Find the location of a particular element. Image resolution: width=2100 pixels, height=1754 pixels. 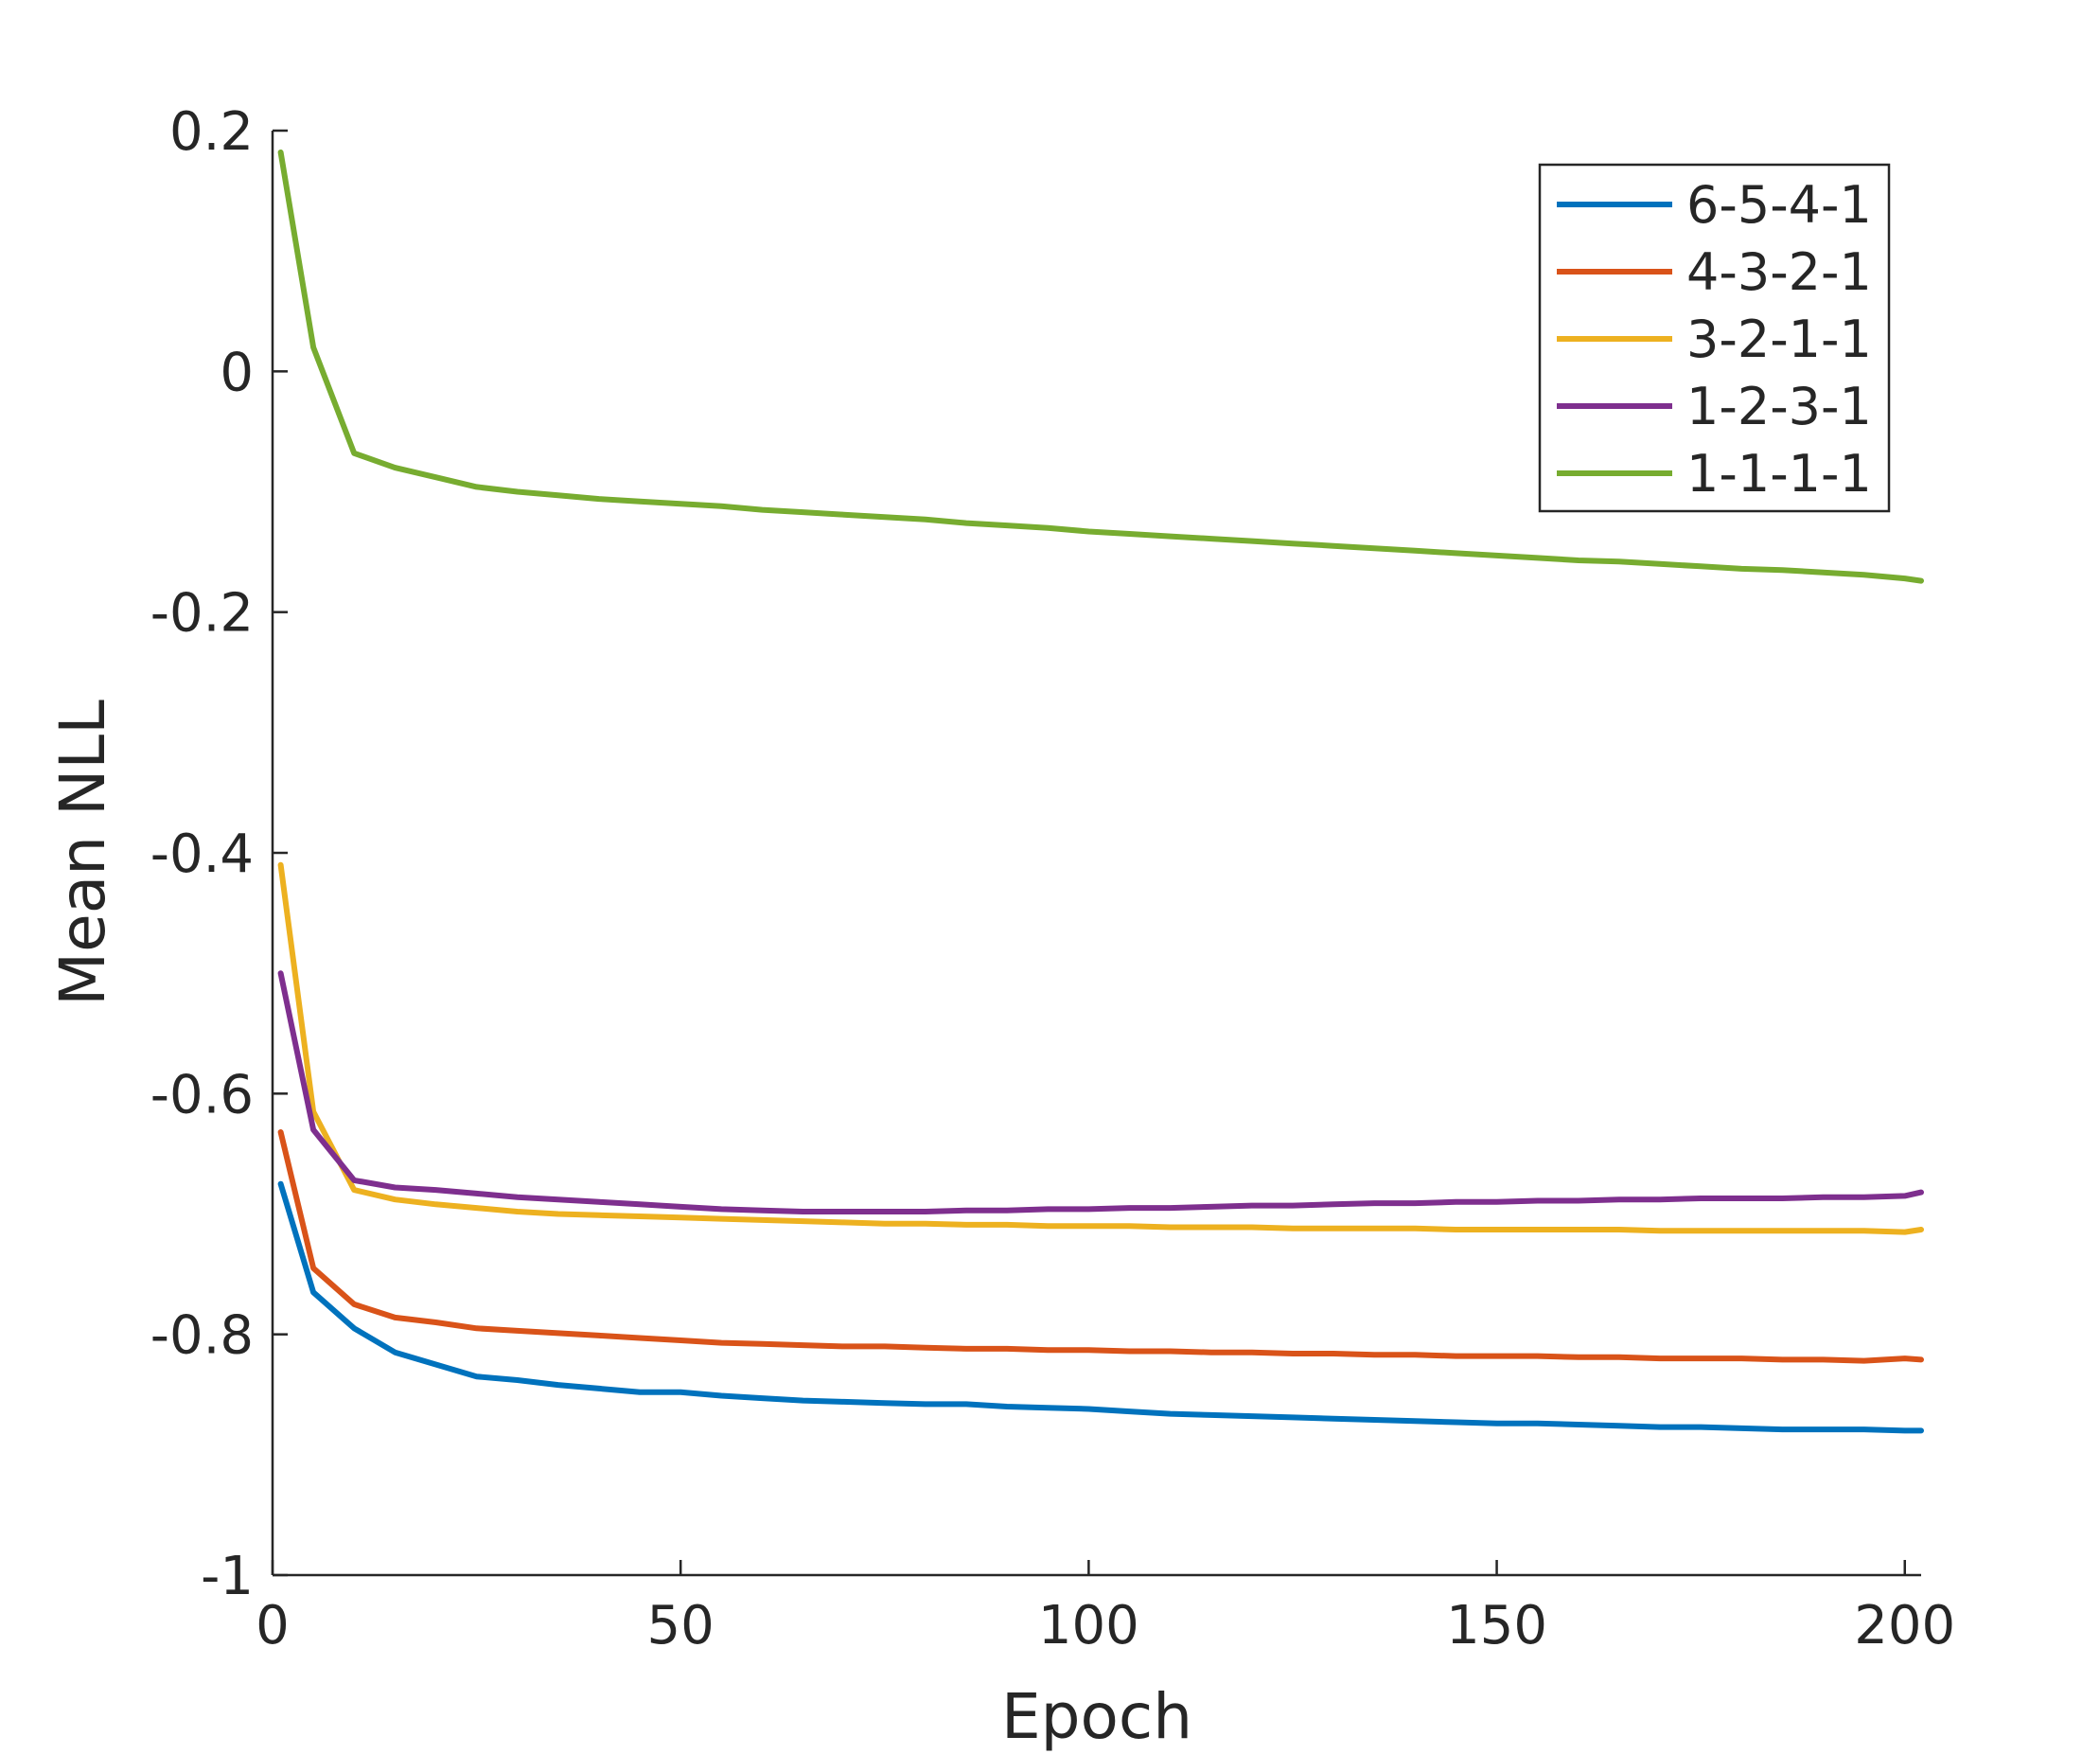

y-axis-title: Mean NLL is located at coordinates (82, 853).